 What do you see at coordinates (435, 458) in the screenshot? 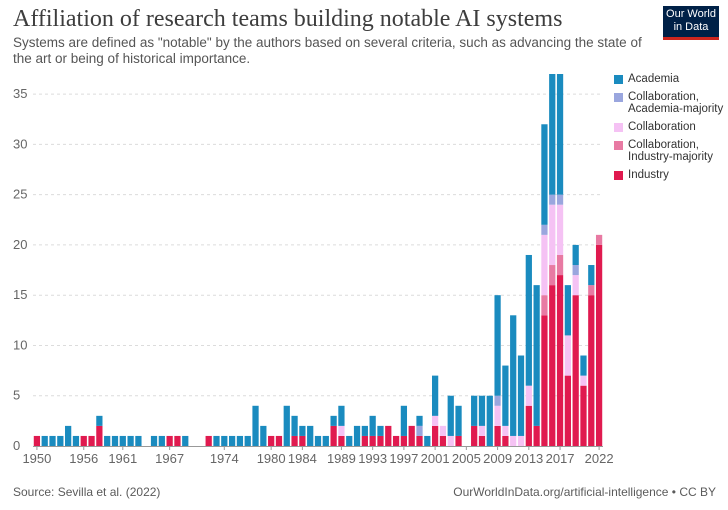
I see `x-tick-label: 2001` at bounding box center [435, 458].